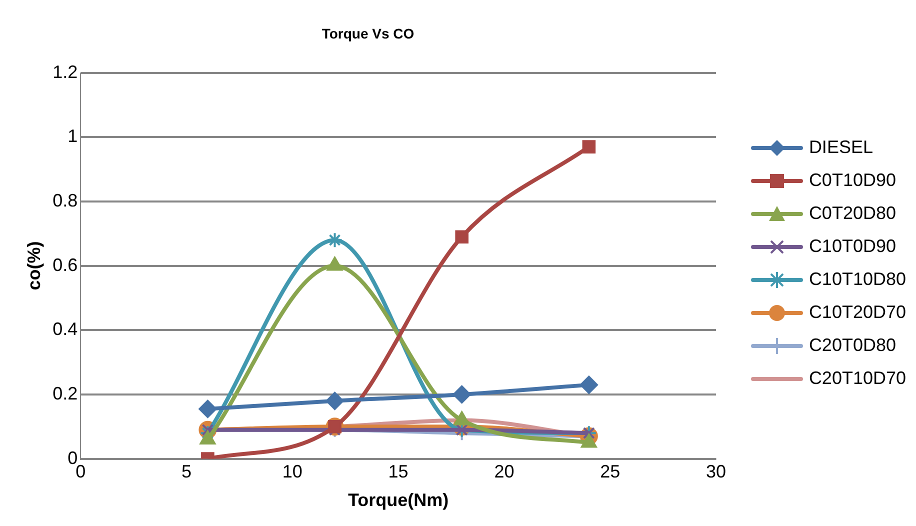  I want to click on y-tick-label: 0.8, so click(65, 200).